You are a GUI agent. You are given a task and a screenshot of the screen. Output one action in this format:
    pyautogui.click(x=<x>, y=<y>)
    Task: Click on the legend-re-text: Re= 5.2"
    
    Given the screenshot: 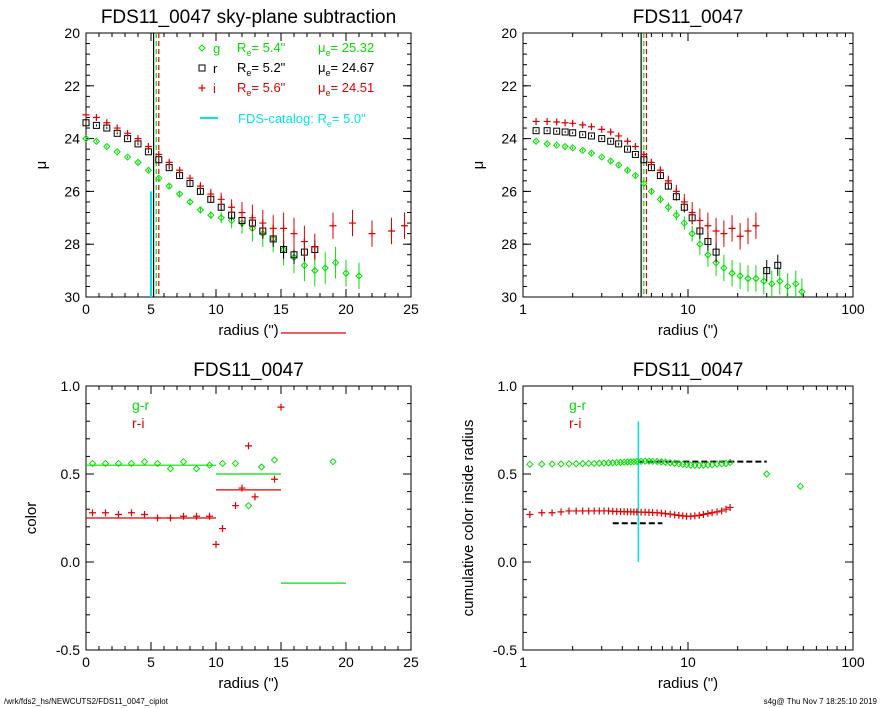 What is the action you would take?
    pyautogui.click(x=261, y=69)
    